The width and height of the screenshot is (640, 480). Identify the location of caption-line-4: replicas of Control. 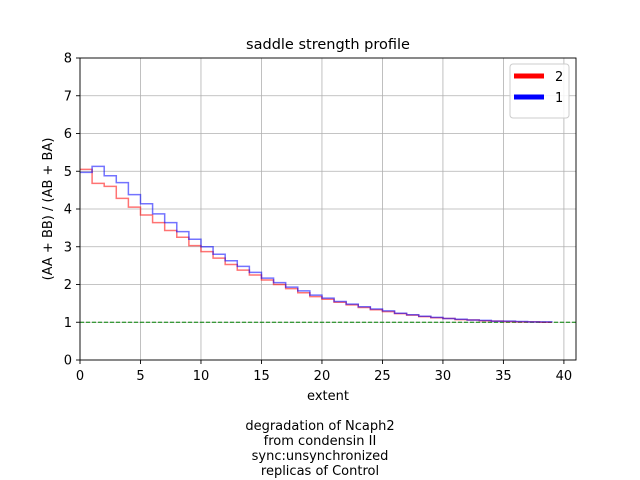
(320, 471).